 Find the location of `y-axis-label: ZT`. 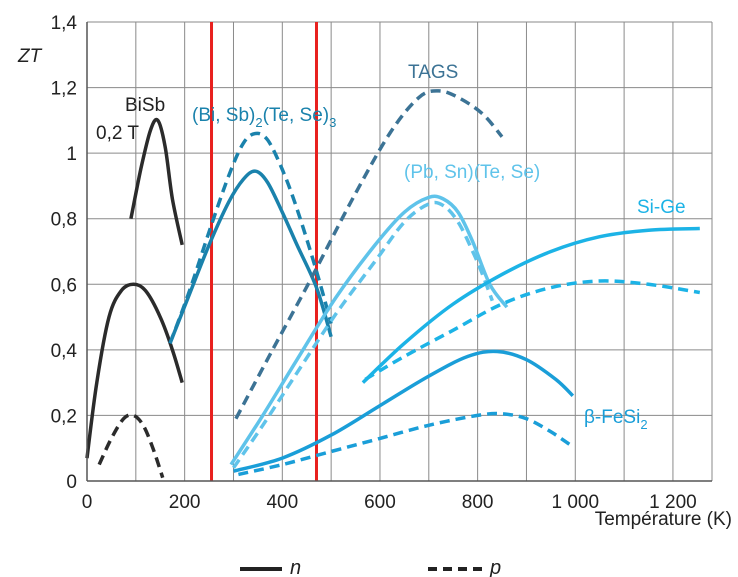

y-axis-label: ZT is located at coordinates (30, 56).